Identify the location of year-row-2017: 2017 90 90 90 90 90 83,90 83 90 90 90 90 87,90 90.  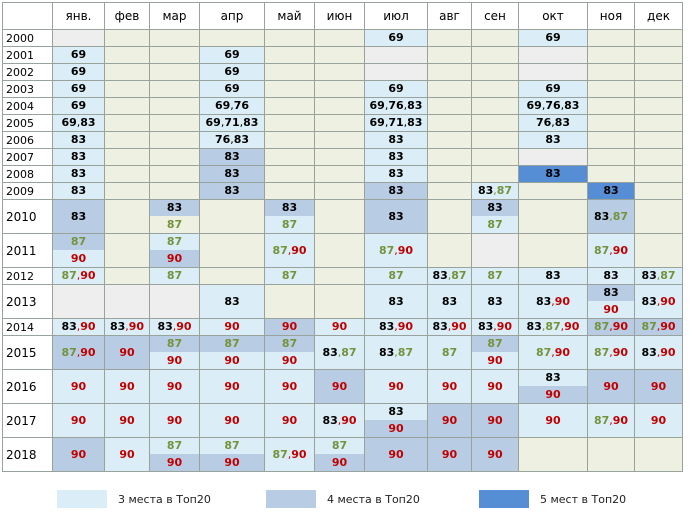
(342, 420).